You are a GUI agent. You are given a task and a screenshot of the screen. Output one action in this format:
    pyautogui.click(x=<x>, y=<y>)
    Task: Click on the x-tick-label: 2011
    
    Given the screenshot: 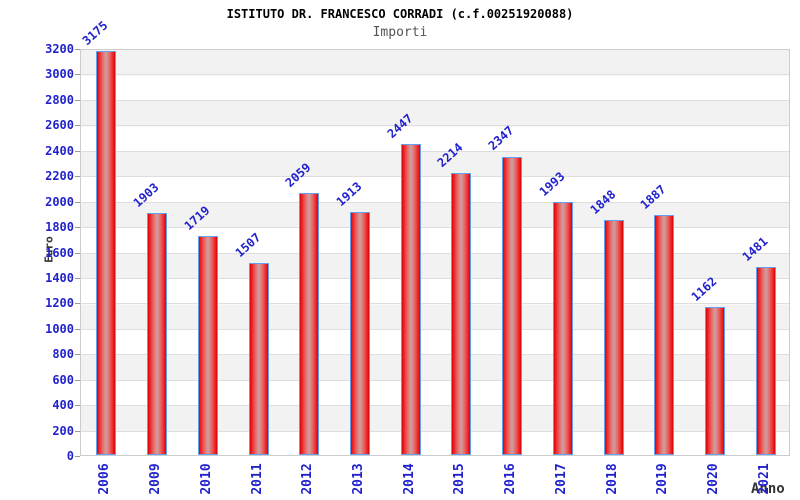 What is the action you would take?
    pyautogui.click(x=257, y=479)
    